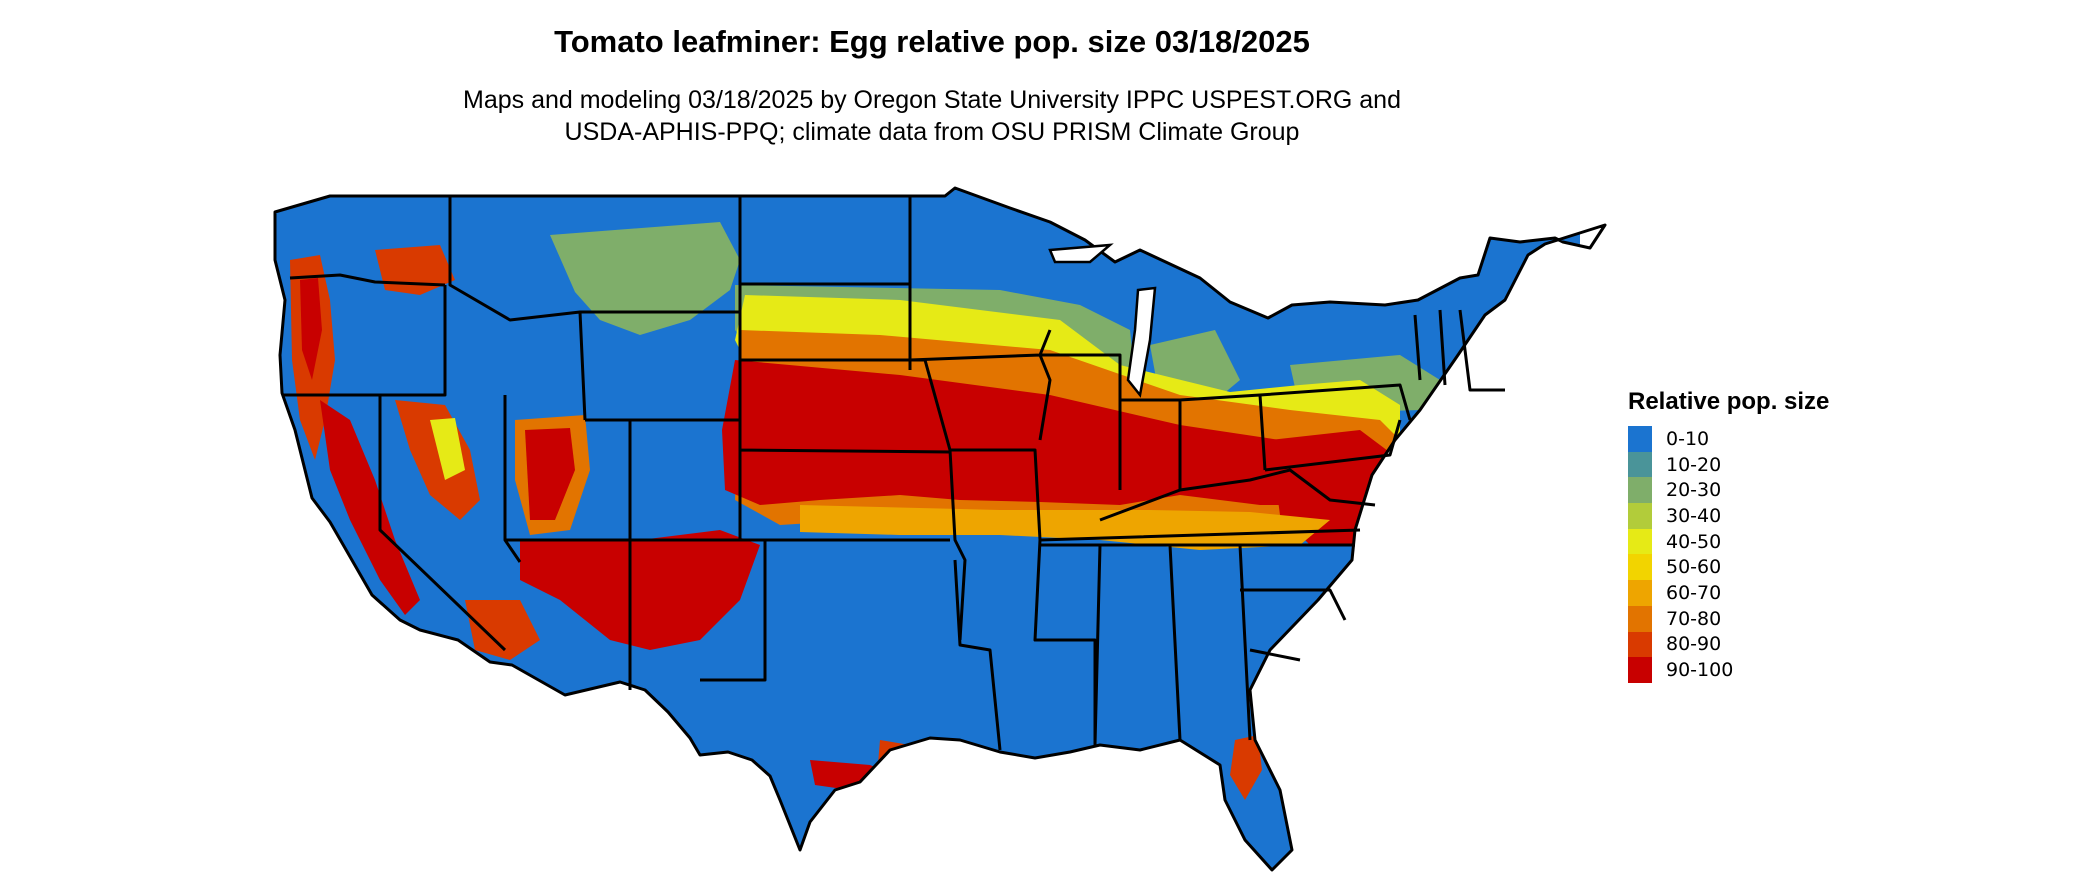 Image resolution: width=2100 pixels, height=892 pixels. Describe the element at coordinates (1688, 438) in the screenshot. I see `legend-label: 0-10` at that location.